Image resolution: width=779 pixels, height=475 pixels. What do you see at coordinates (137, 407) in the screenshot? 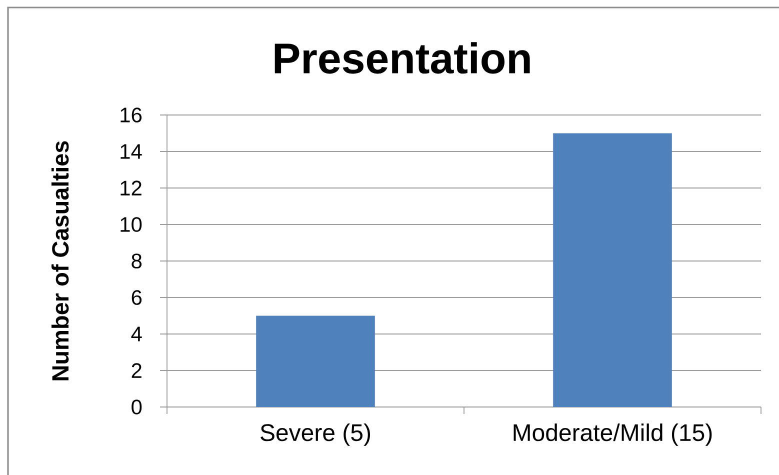
I see `y-tick-label: 0` at bounding box center [137, 407].